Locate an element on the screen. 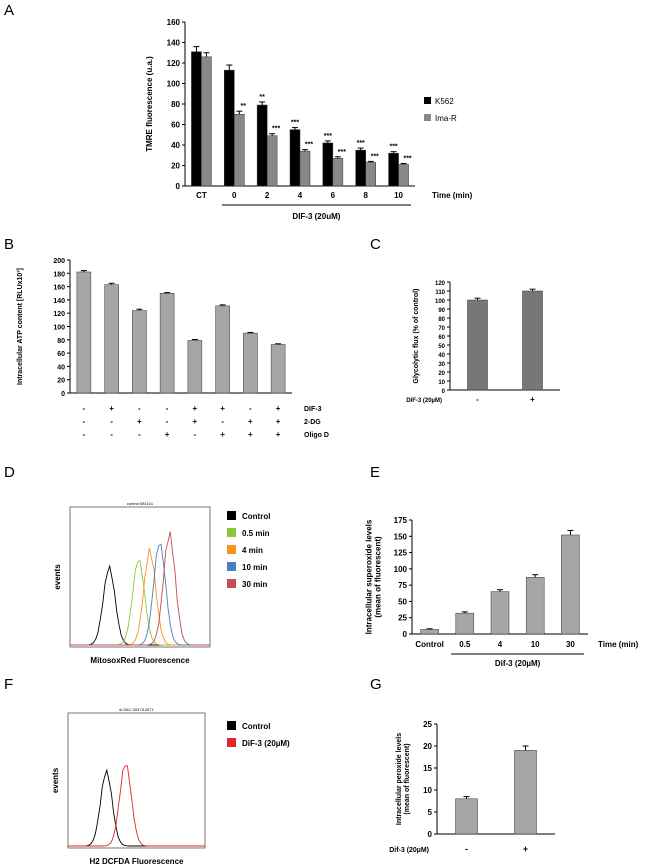  chart-e-x-tick-label: 10 is located at coordinates (535, 644).